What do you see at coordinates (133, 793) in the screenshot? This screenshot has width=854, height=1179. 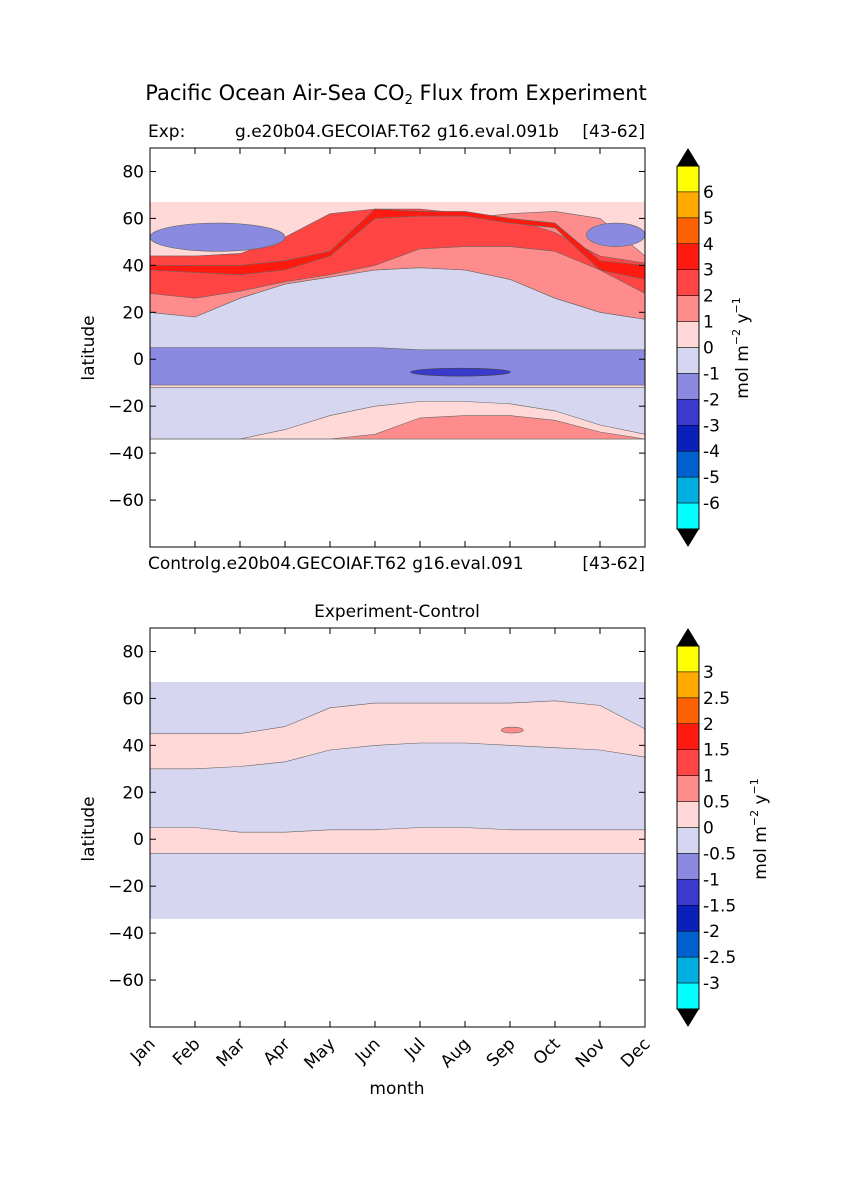 I see `bot-ytick-label: 20` at bounding box center [133, 793].